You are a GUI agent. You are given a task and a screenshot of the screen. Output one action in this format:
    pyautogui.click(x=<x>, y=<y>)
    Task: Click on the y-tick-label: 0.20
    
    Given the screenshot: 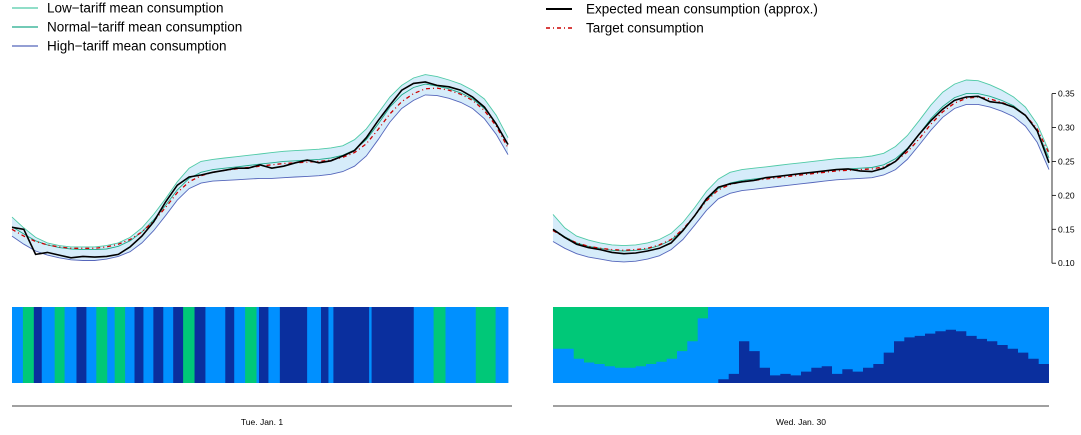 What is the action you would take?
    pyautogui.click(x=1066, y=195)
    